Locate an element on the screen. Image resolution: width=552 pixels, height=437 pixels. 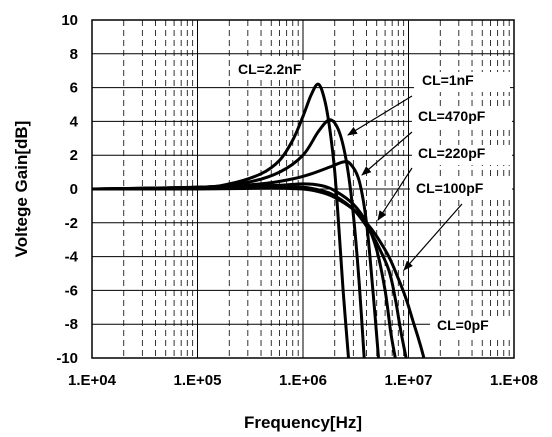
y-tick-label: 4 is located at coordinates (74, 121).